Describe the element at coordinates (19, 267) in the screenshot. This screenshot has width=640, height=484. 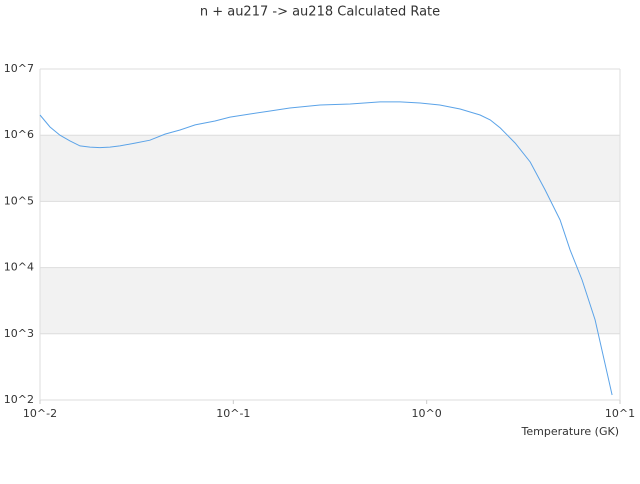
I see `y-tick-label: 10^4` at that location.